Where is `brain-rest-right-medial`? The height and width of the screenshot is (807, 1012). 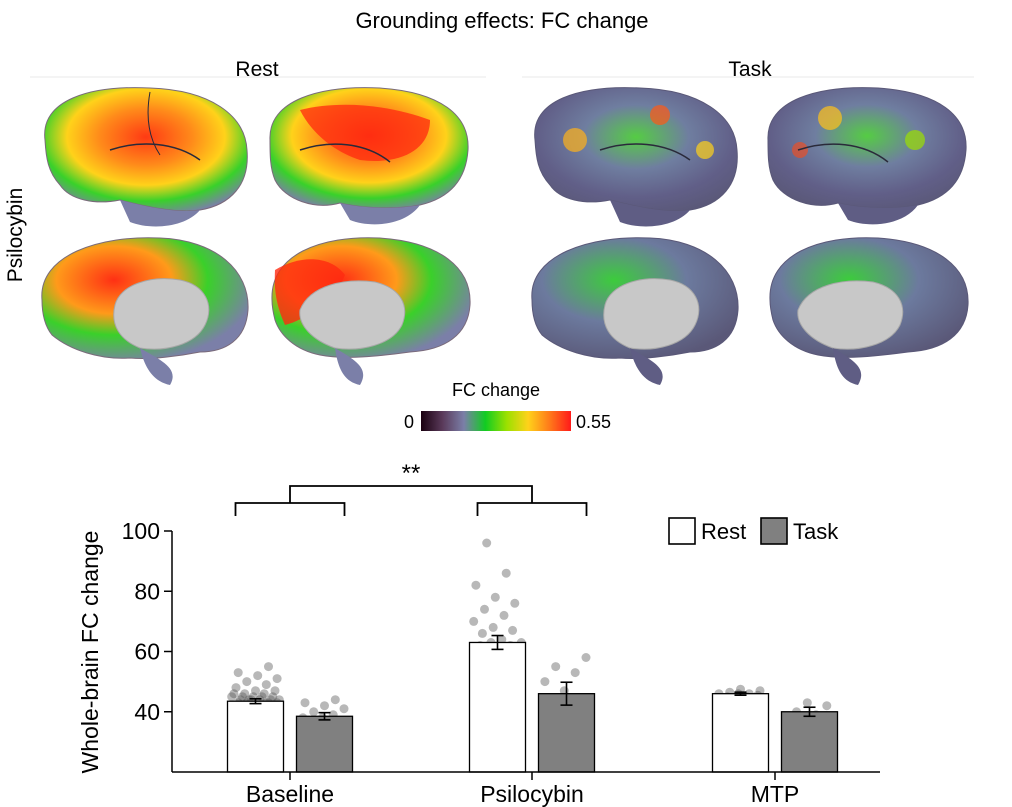
brain-rest-right-medial is located at coordinates (371, 311).